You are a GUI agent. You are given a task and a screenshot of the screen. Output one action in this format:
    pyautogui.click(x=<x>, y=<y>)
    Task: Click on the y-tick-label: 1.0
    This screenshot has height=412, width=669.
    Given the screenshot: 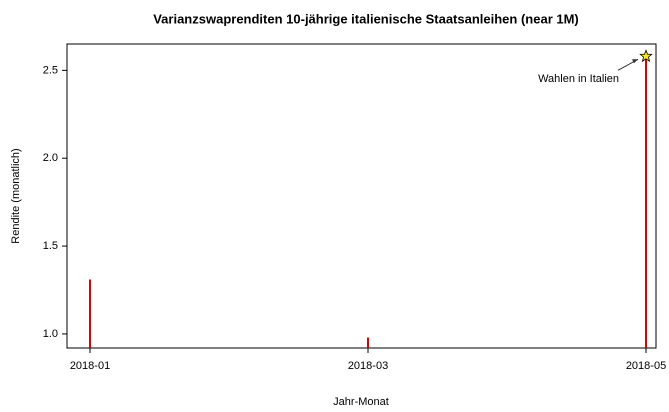 What is the action you would take?
    pyautogui.click(x=50, y=334)
    